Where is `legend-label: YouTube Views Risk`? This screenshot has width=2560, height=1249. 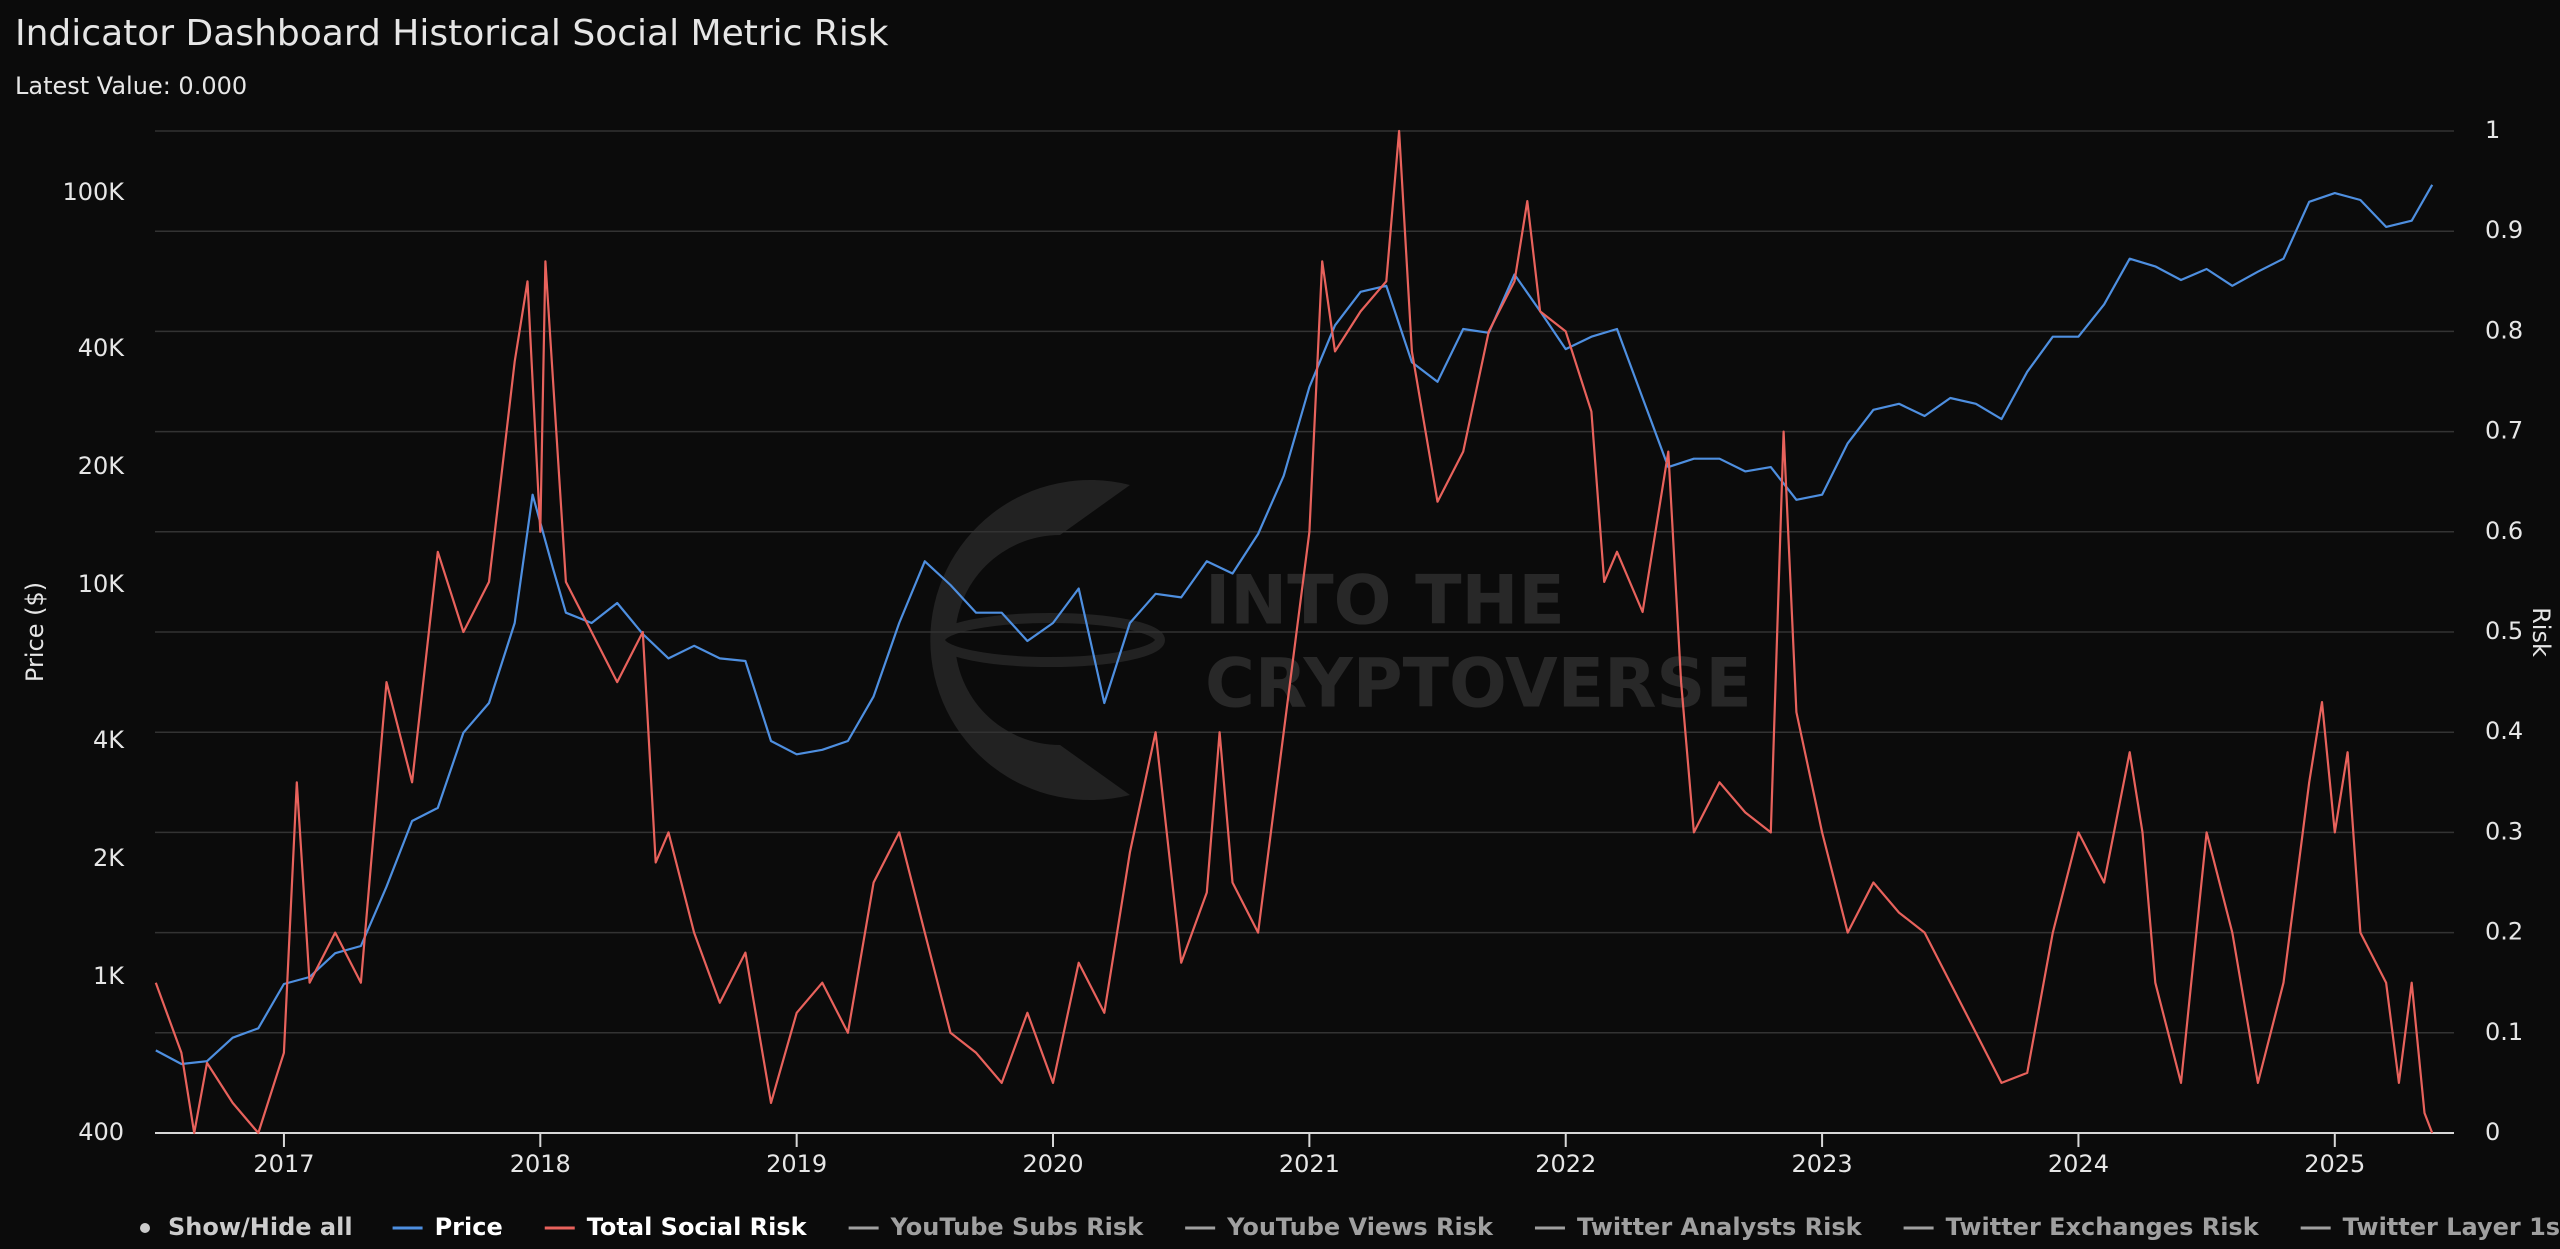 legend-label: YouTube Views Risk is located at coordinates (1360, 1227).